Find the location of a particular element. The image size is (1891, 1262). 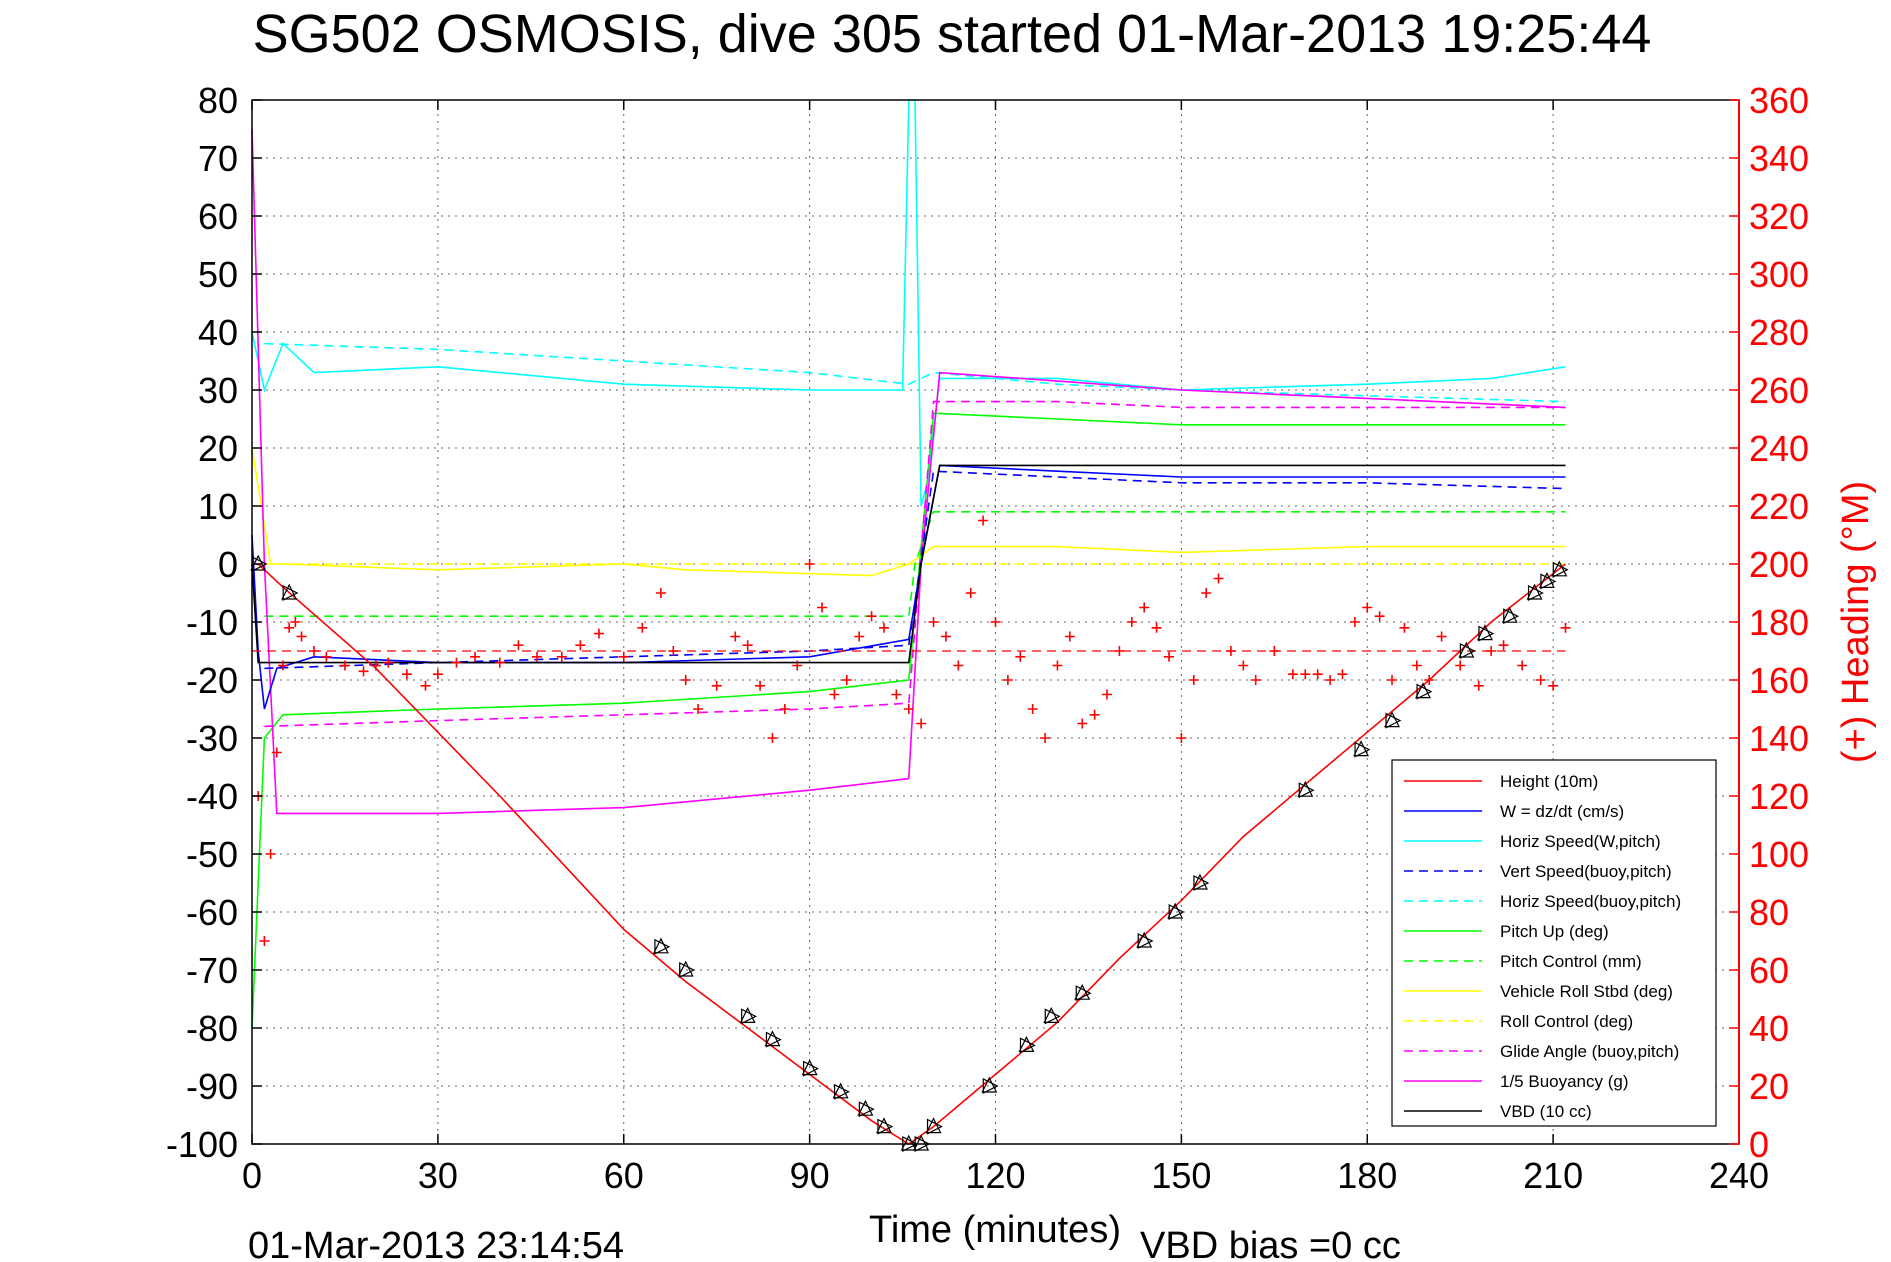

x-tick-label: 120 is located at coordinates (995, 1175).